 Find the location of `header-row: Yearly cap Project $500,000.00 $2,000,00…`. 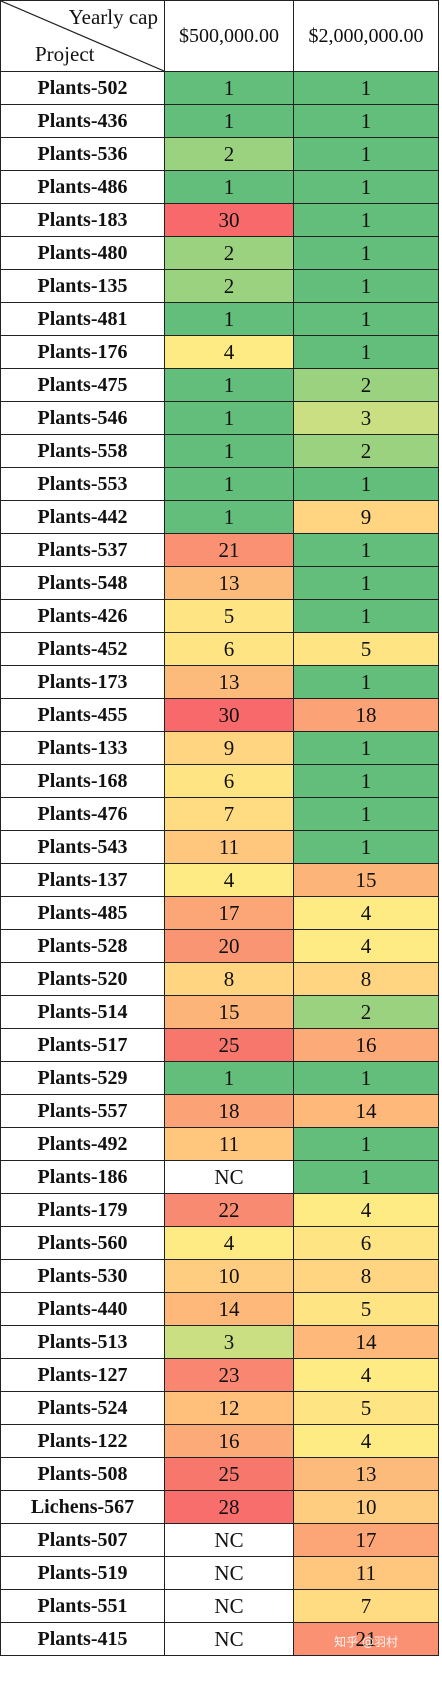

header-row: Yearly cap Project $500,000.00 $2,000,00… is located at coordinates (219, 36).